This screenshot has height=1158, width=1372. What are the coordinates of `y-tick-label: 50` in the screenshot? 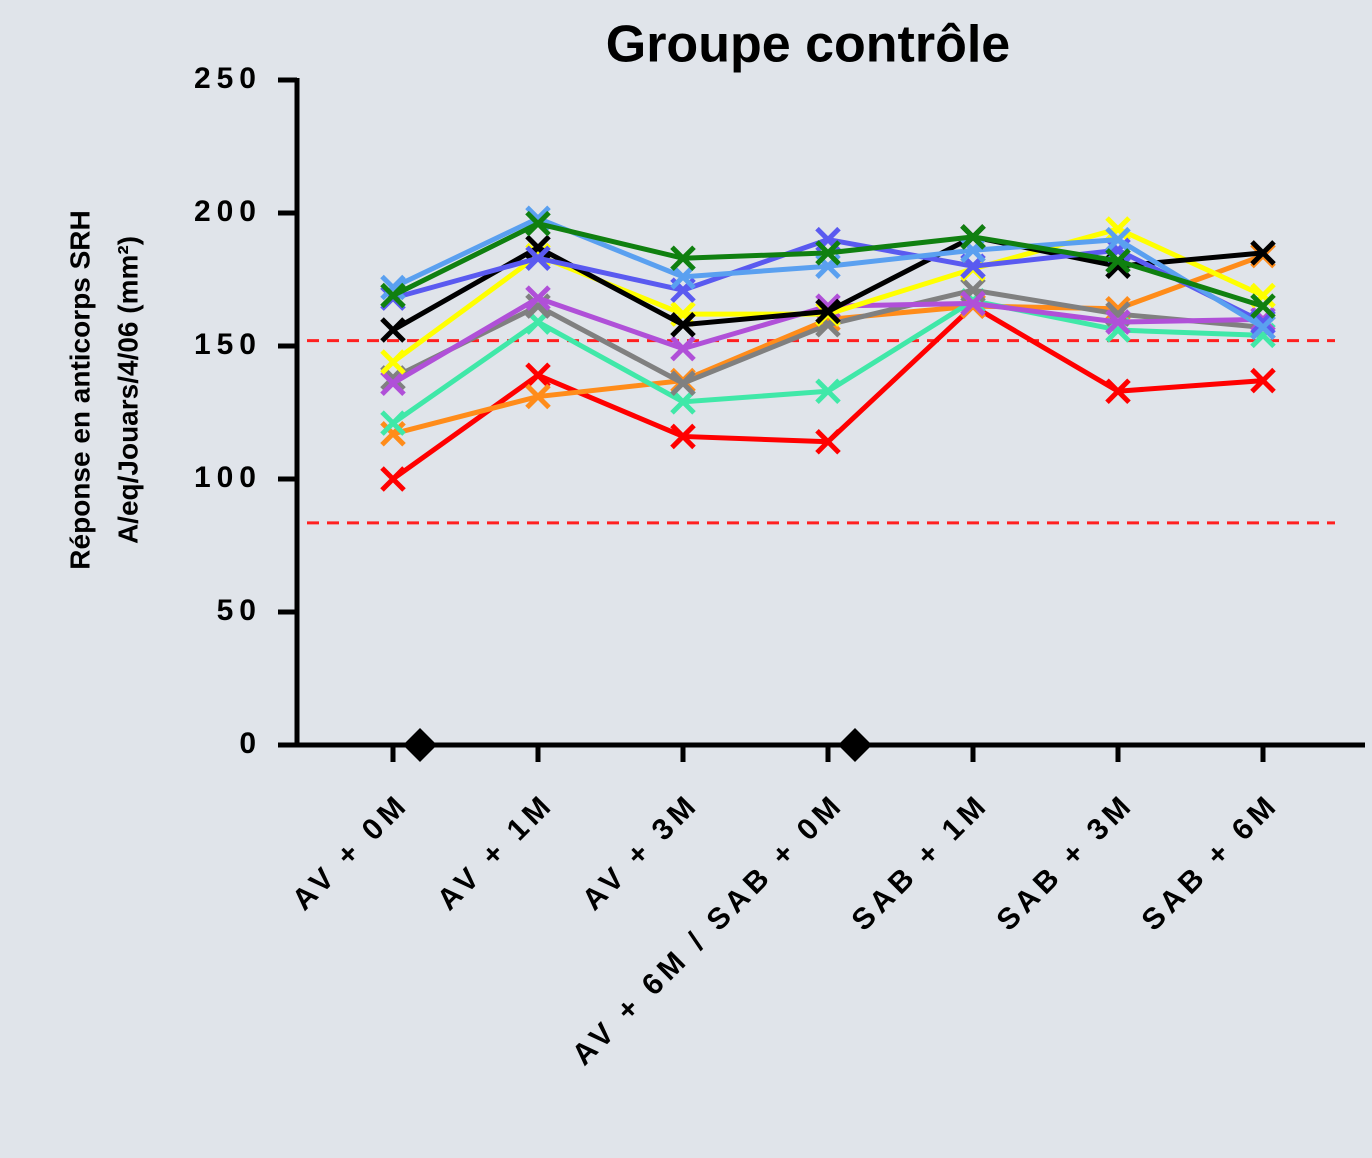 It's located at (239, 610).